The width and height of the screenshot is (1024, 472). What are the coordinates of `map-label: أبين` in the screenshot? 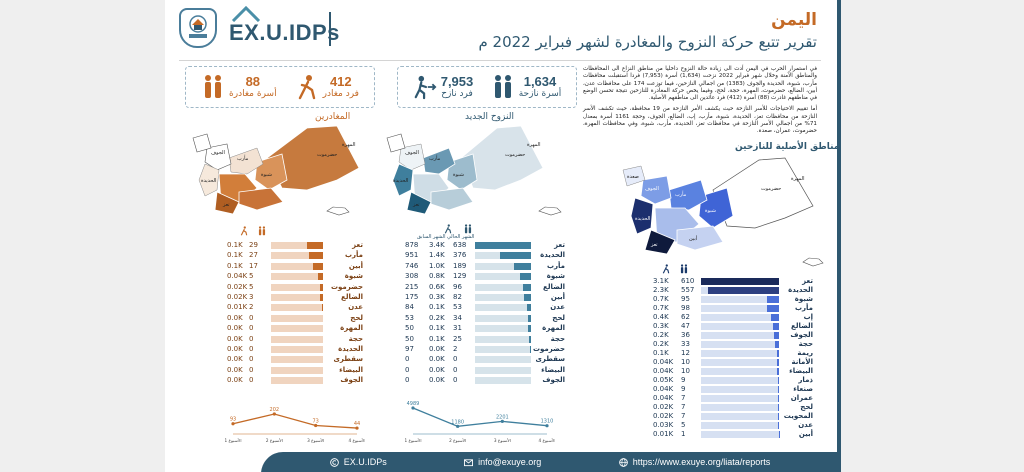 It's located at (693, 238).